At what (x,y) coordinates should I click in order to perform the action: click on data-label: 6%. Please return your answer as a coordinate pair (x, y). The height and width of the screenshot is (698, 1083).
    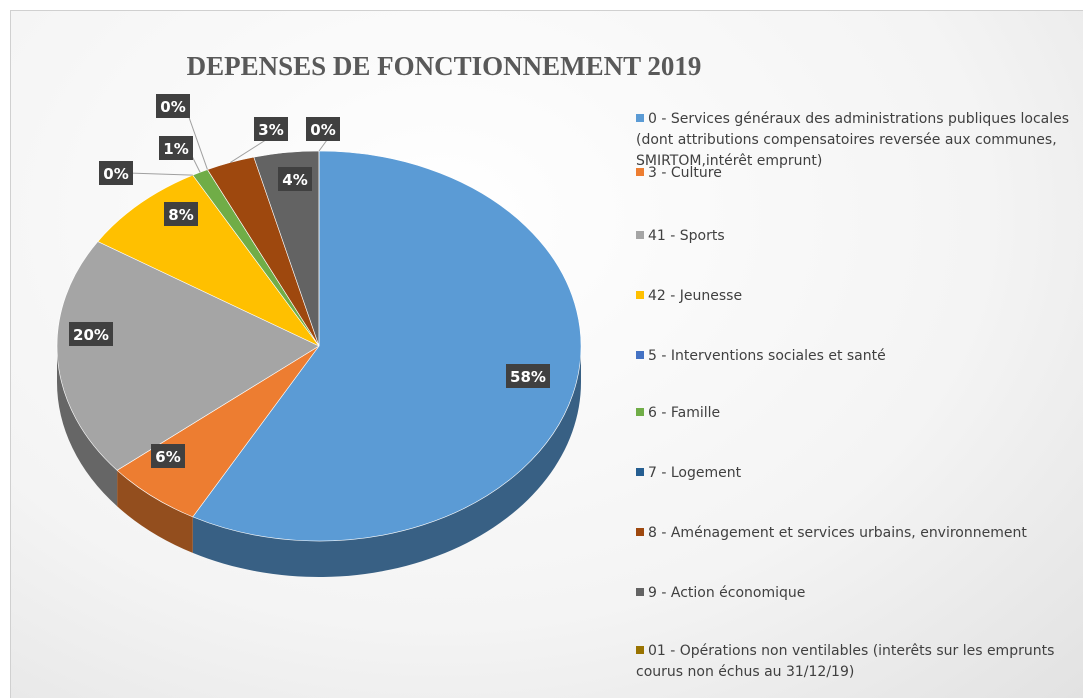
    Looking at the image, I should click on (167, 457).